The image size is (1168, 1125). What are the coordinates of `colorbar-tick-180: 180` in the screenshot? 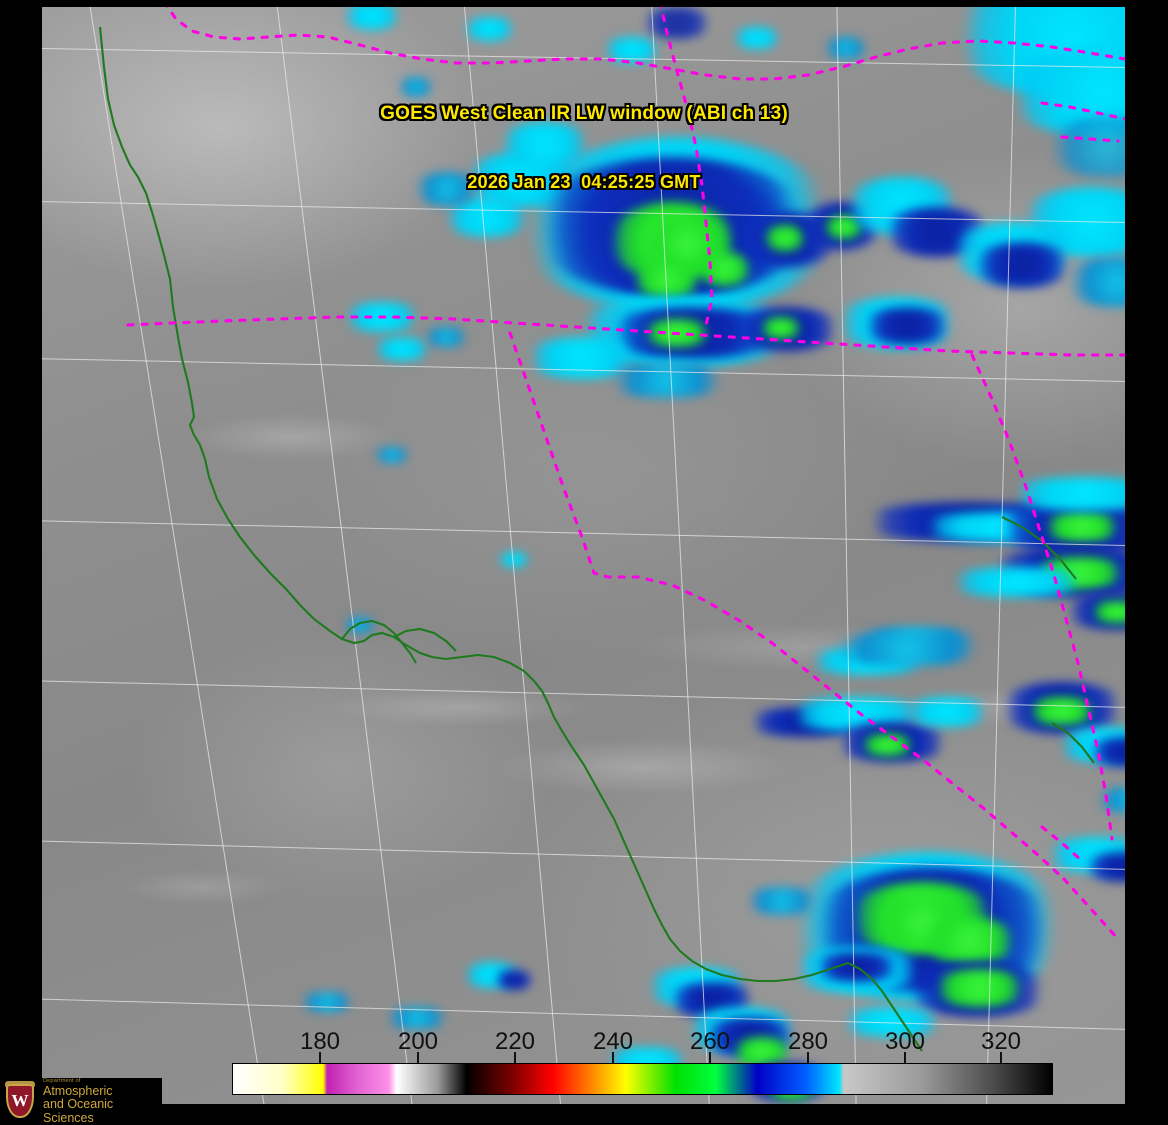 It's located at (320, 1041).